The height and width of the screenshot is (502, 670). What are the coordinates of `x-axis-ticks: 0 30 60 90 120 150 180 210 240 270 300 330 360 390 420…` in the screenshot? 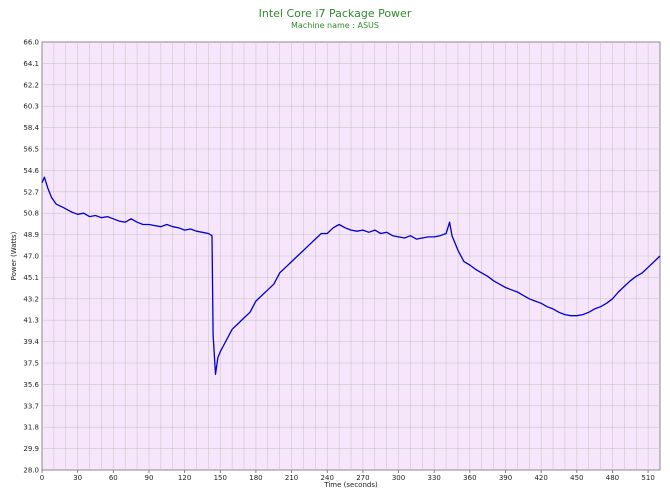 It's located at (347, 476).